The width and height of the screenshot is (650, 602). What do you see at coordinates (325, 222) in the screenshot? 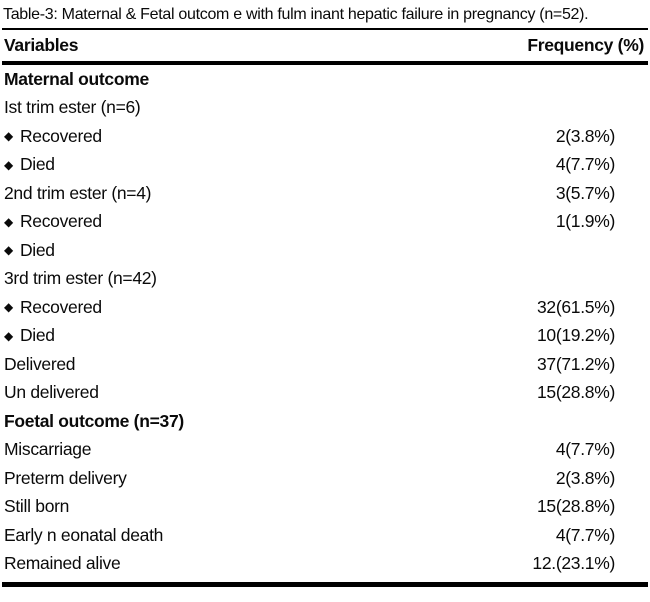
I see `table-row: ◆ Recovered 1(1.9%)` at bounding box center [325, 222].